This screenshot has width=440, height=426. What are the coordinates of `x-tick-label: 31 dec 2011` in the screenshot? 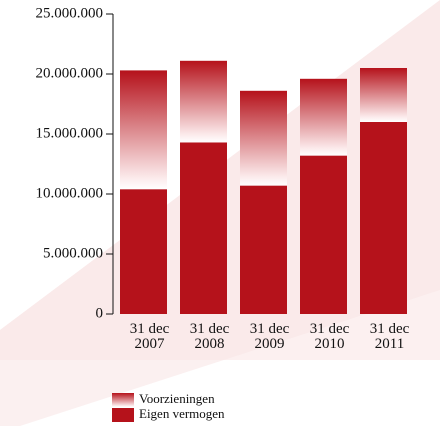 It's located at (389, 336).